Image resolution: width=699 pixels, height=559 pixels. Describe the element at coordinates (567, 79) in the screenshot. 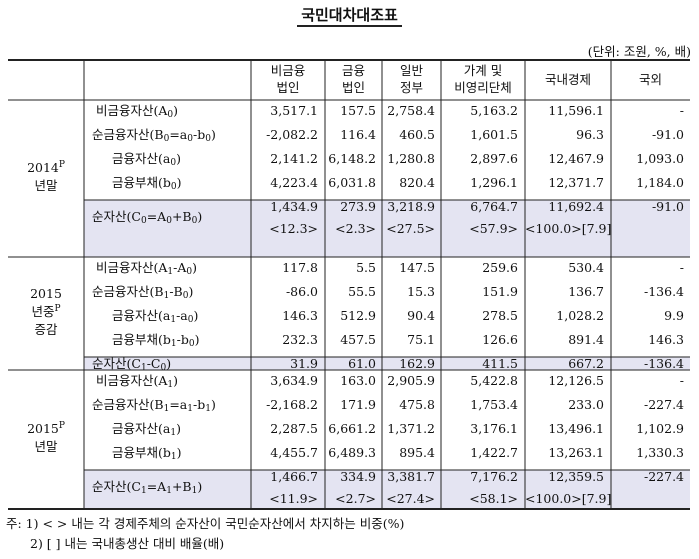

I see `column-header-4: 국내경제` at that location.